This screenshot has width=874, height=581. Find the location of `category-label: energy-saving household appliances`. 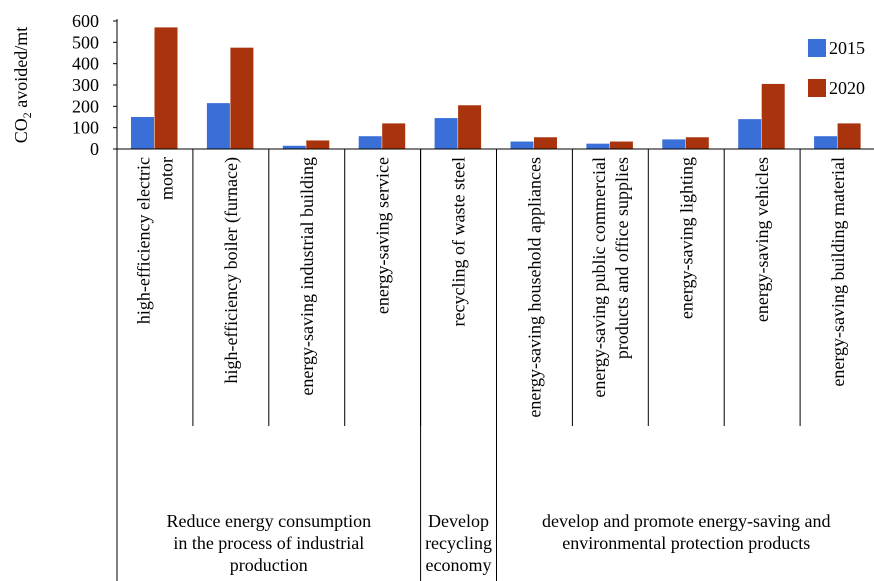

category-label: energy-saving household appliances is located at coordinates (534, 287).